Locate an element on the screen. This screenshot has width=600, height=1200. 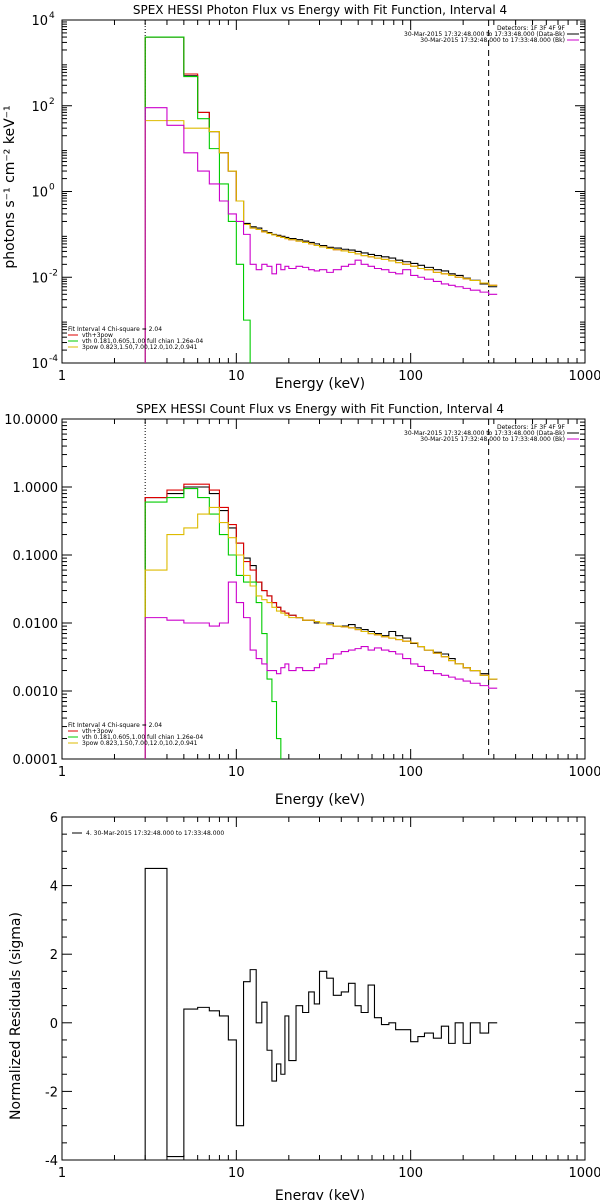
y-tick-label: 2 is located at coordinates (54, 955).